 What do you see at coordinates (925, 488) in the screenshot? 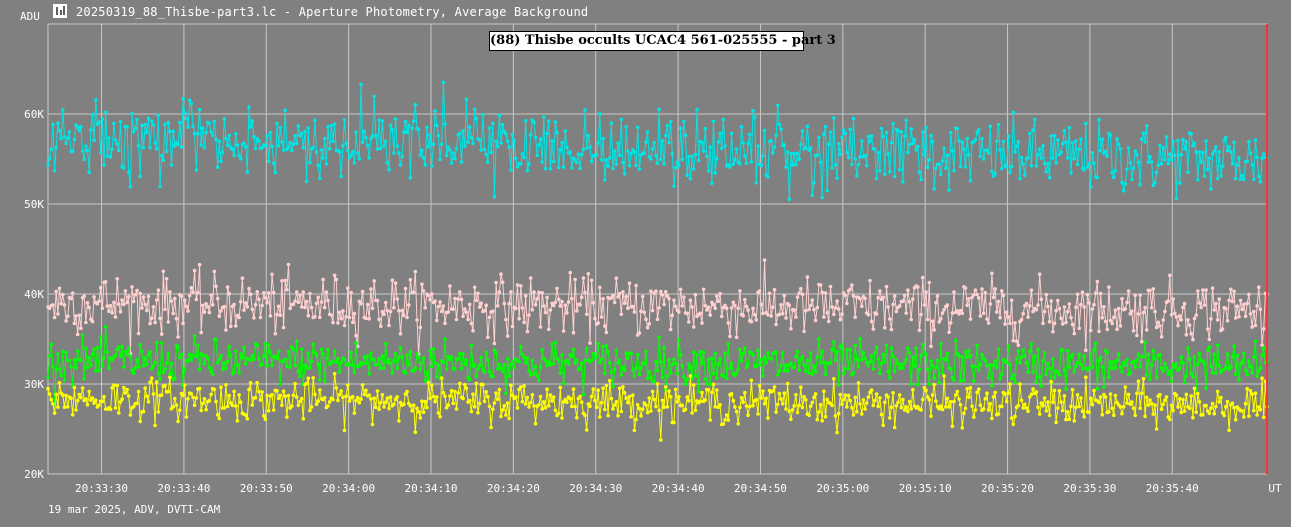
I see `x-tick-label: 20:35:10` at bounding box center [925, 488].